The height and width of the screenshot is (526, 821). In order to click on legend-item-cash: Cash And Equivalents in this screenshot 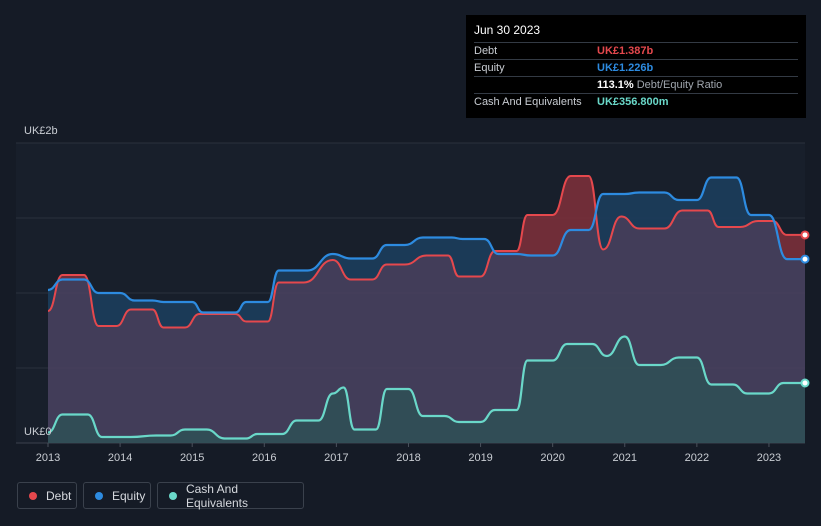, I will do `click(230, 495)`.